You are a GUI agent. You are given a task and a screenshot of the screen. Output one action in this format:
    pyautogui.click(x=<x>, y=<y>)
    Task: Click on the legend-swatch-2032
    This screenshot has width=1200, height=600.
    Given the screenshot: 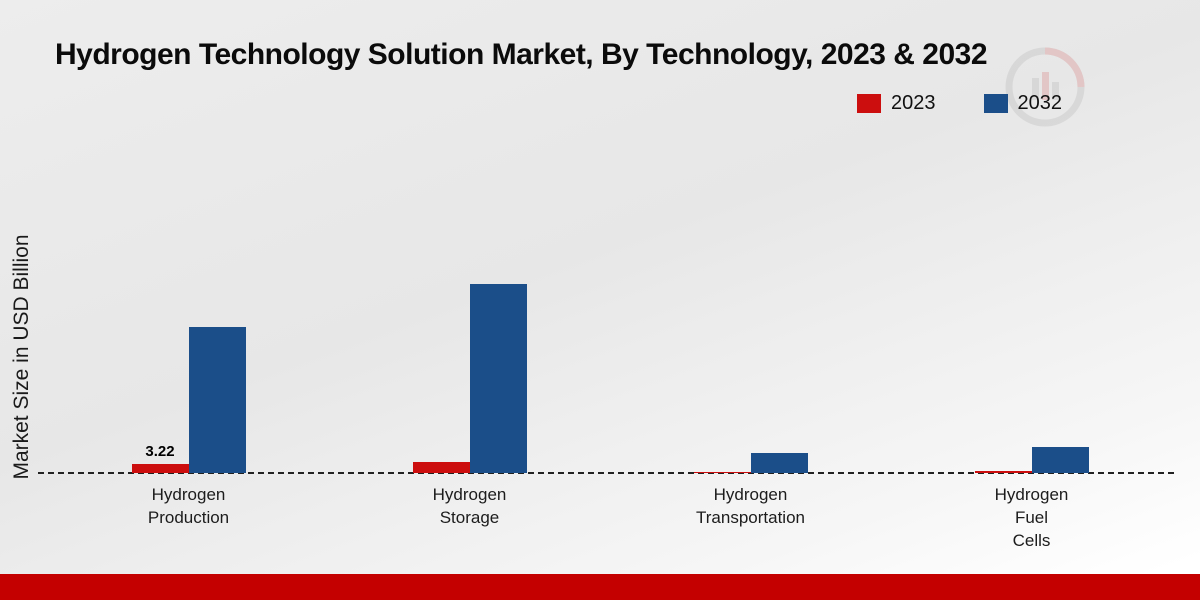 What is the action you would take?
    pyautogui.click(x=995, y=103)
    